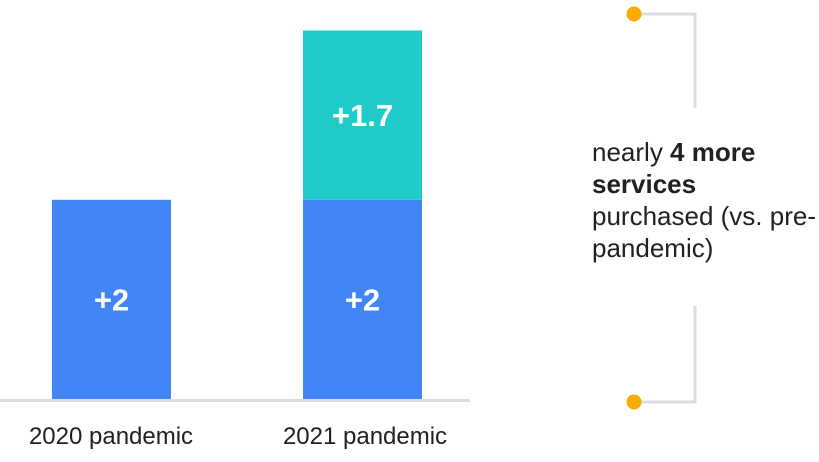 Image resolution: width=819 pixels, height=462 pixels. I want to click on bracket-top-line, so click(665, 60).